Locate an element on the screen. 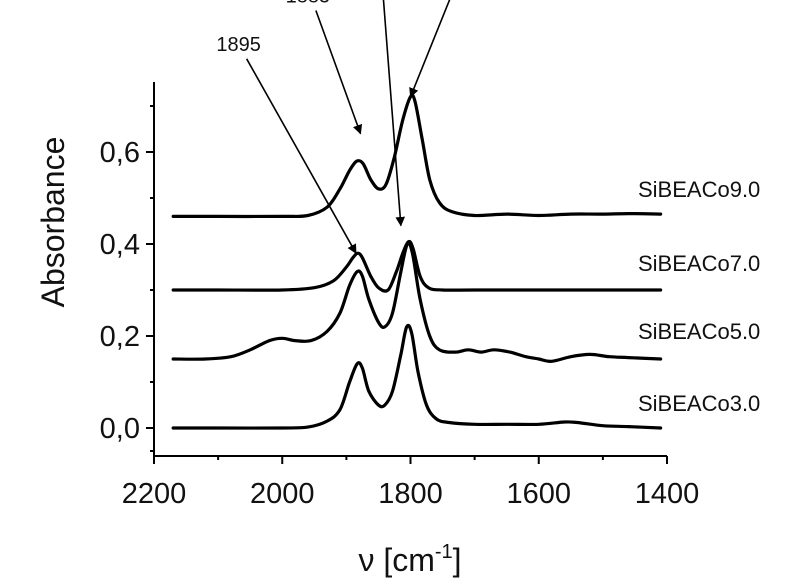 The image size is (785, 586). y-ticks: 0,0 0,2 0,4 0,6 is located at coordinates (127, 278).